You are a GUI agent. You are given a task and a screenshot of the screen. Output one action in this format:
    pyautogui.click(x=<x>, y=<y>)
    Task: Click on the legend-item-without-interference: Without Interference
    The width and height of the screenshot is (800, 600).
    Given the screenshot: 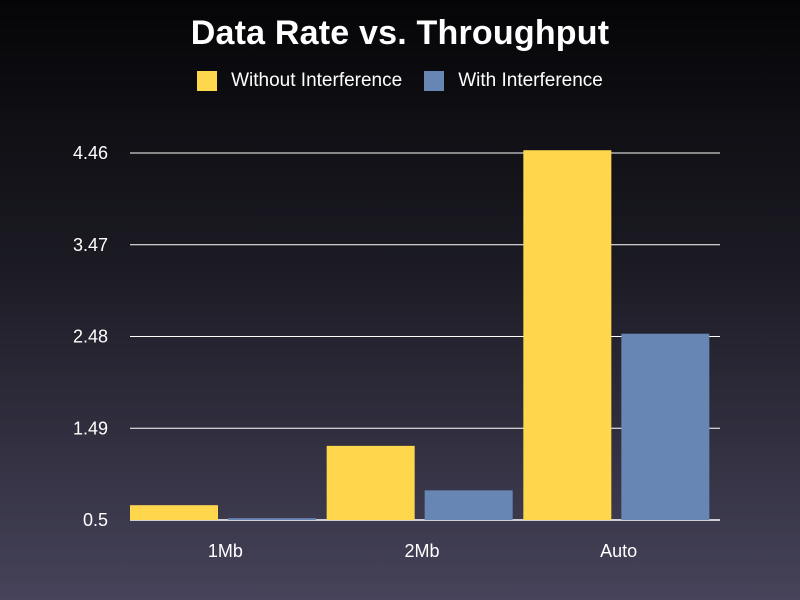 What is the action you would take?
    pyautogui.click(x=299, y=81)
    